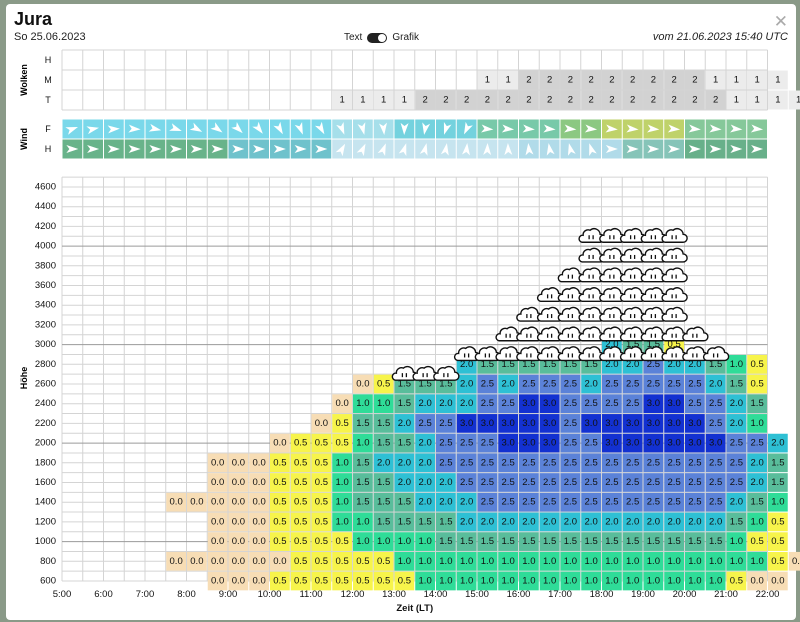 This screenshot has height=622, width=800. I want to click on cloud-cover-value: 2, so click(549, 80).